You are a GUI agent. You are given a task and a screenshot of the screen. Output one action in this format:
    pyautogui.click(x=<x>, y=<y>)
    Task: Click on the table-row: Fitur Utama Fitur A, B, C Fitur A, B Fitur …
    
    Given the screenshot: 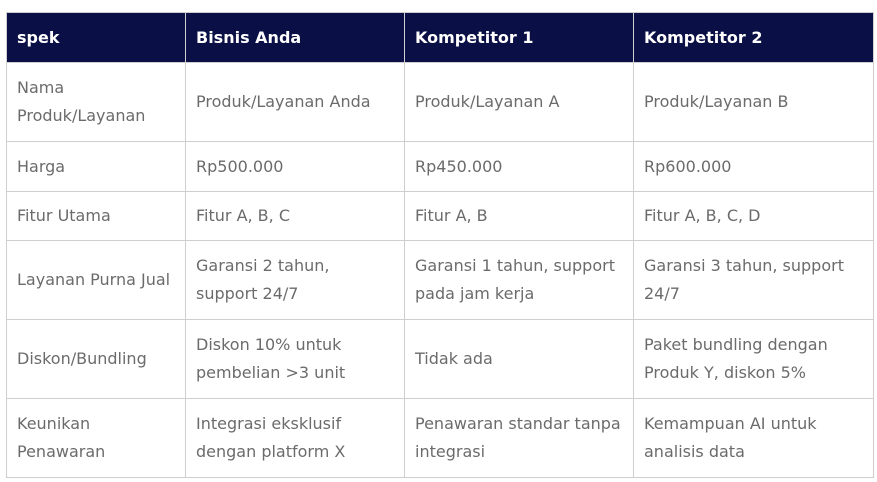 What is the action you would take?
    pyautogui.click(x=440, y=216)
    